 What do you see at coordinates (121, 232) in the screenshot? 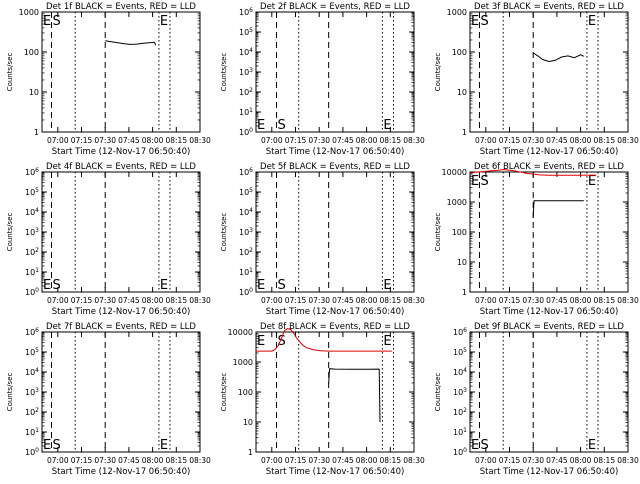
I see `panel-4-frame` at bounding box center [121, 232].